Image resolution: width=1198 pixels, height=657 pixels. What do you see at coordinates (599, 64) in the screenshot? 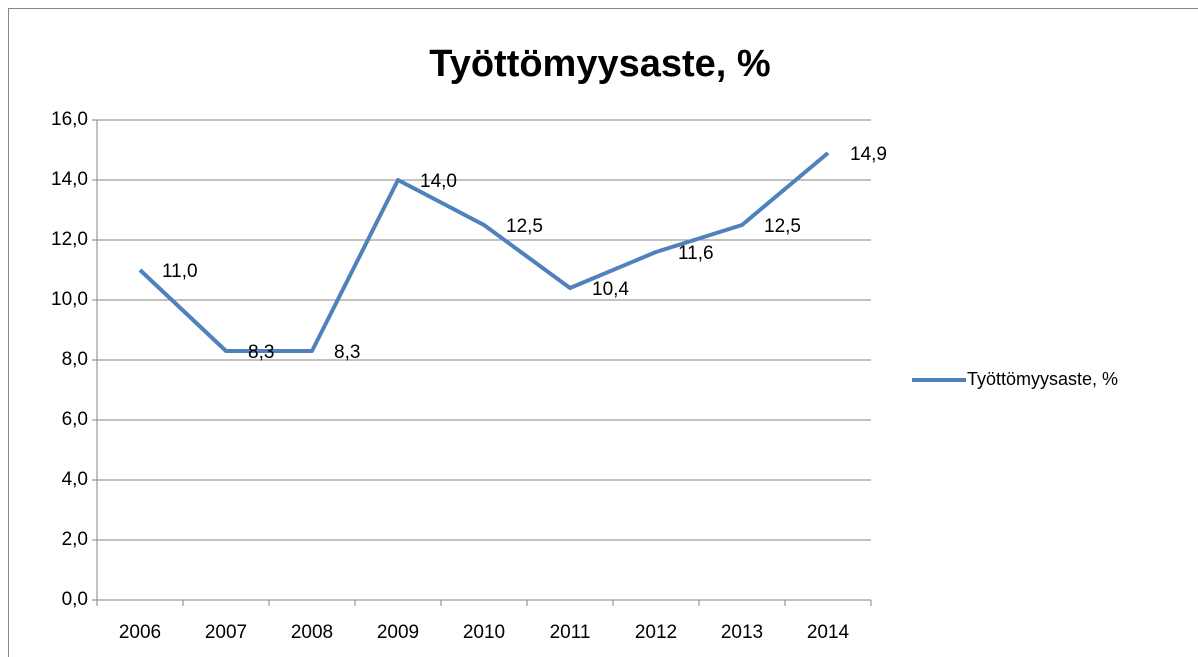
I see `chart-title: Työttömyysaste, %` at bounding box center [599, 64].